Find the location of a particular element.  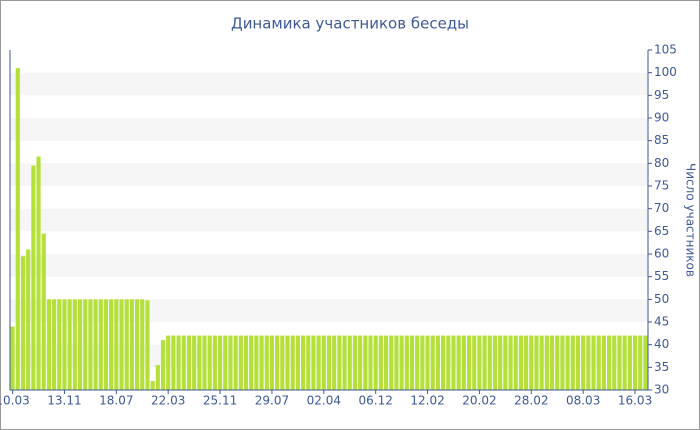

x-tick-label: 13.11 is located at coordinates (64, 401).